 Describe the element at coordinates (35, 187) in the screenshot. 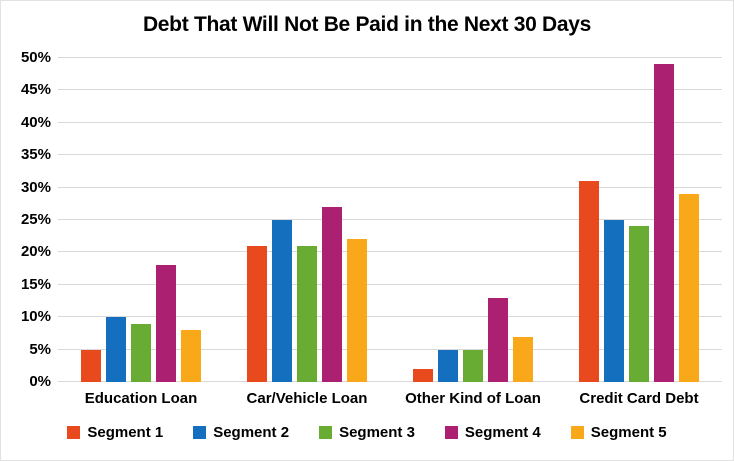

I see `y-tick-label: 30%` at that location.